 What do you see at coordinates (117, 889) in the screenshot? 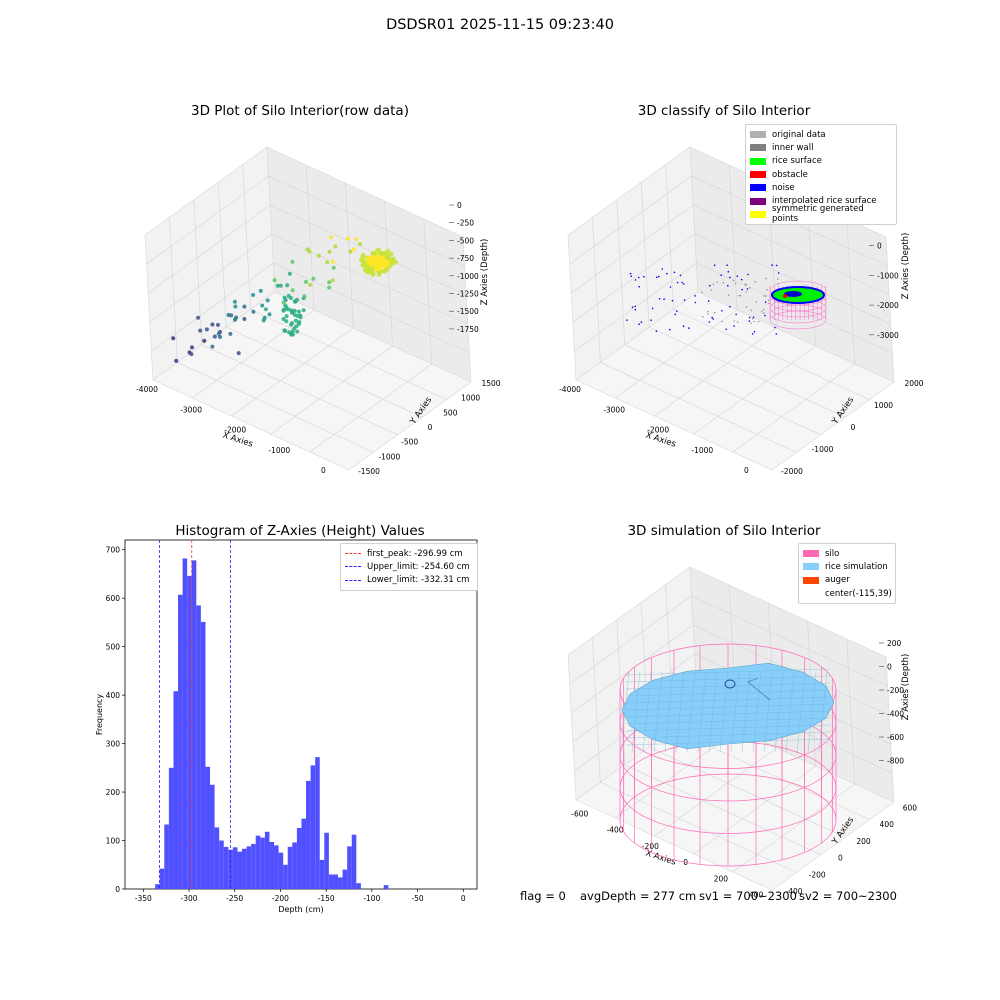
I see `hist-y-tick: 0` at bounding box center [117, 889].